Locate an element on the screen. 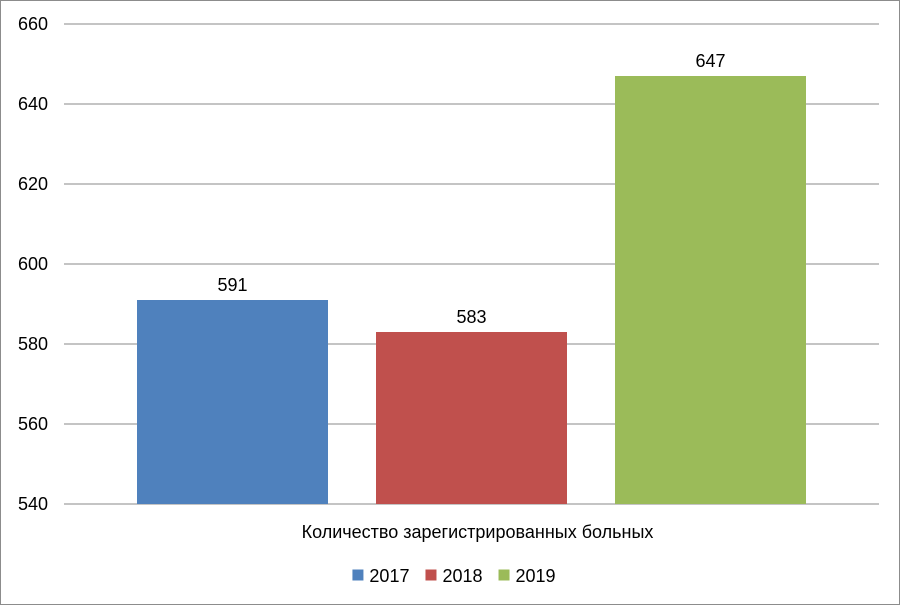  category-label: Количество зарегистрированных больных is located at coordinates (478, 532).